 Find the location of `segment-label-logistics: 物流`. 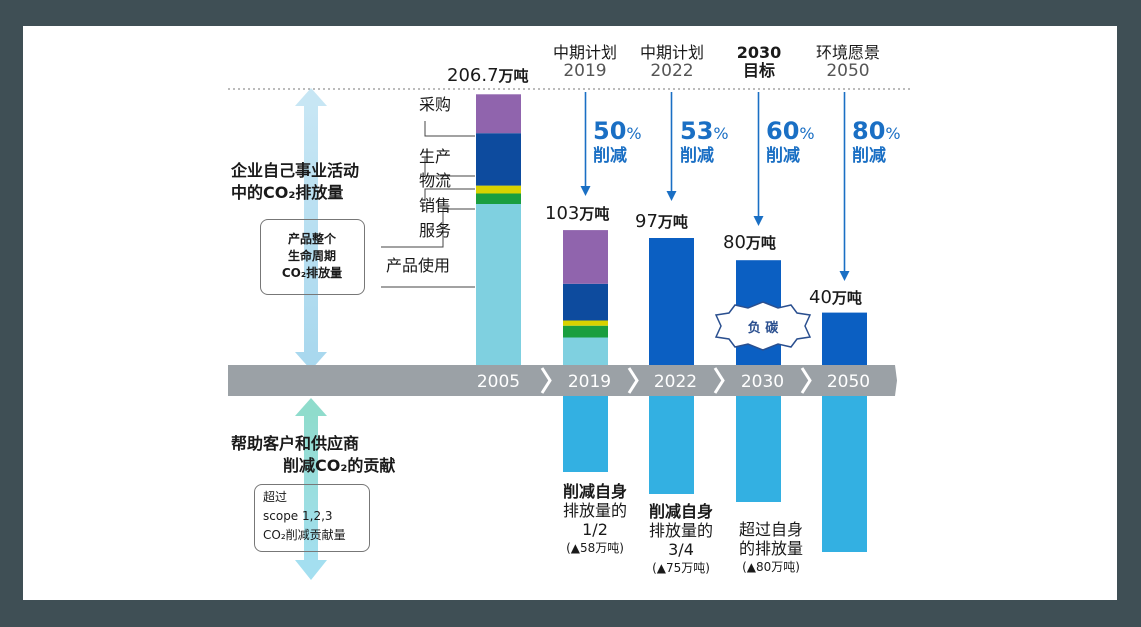

segment-label-logistics: 物流 is located at coordinates (435, 180).